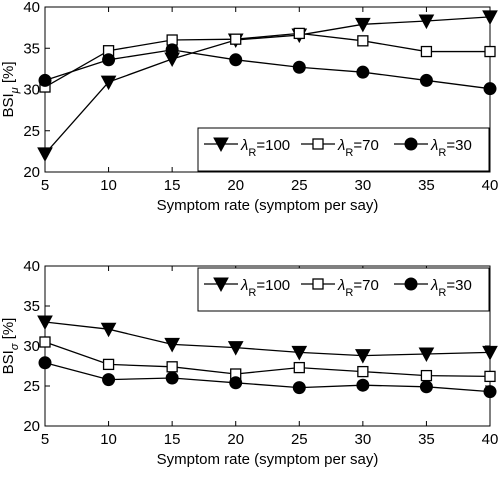 The image size is (500, 479). What do you see at coordinates (31, 306) in the screenshot?
I see `y-tick-label: 35` at bounding box center [31, 306].